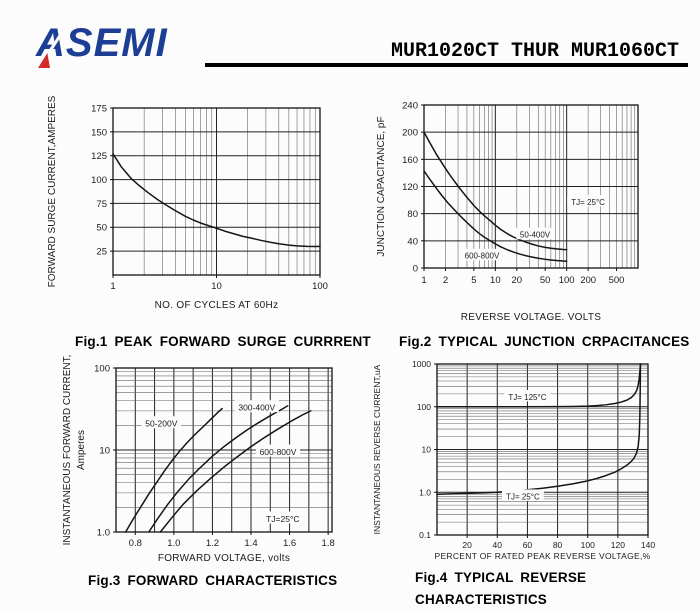 This screenshot has height=612, width=700. Describe the element at coordinates (421, 364) in the screenshot. I see `svg-text: 1000` at that location.